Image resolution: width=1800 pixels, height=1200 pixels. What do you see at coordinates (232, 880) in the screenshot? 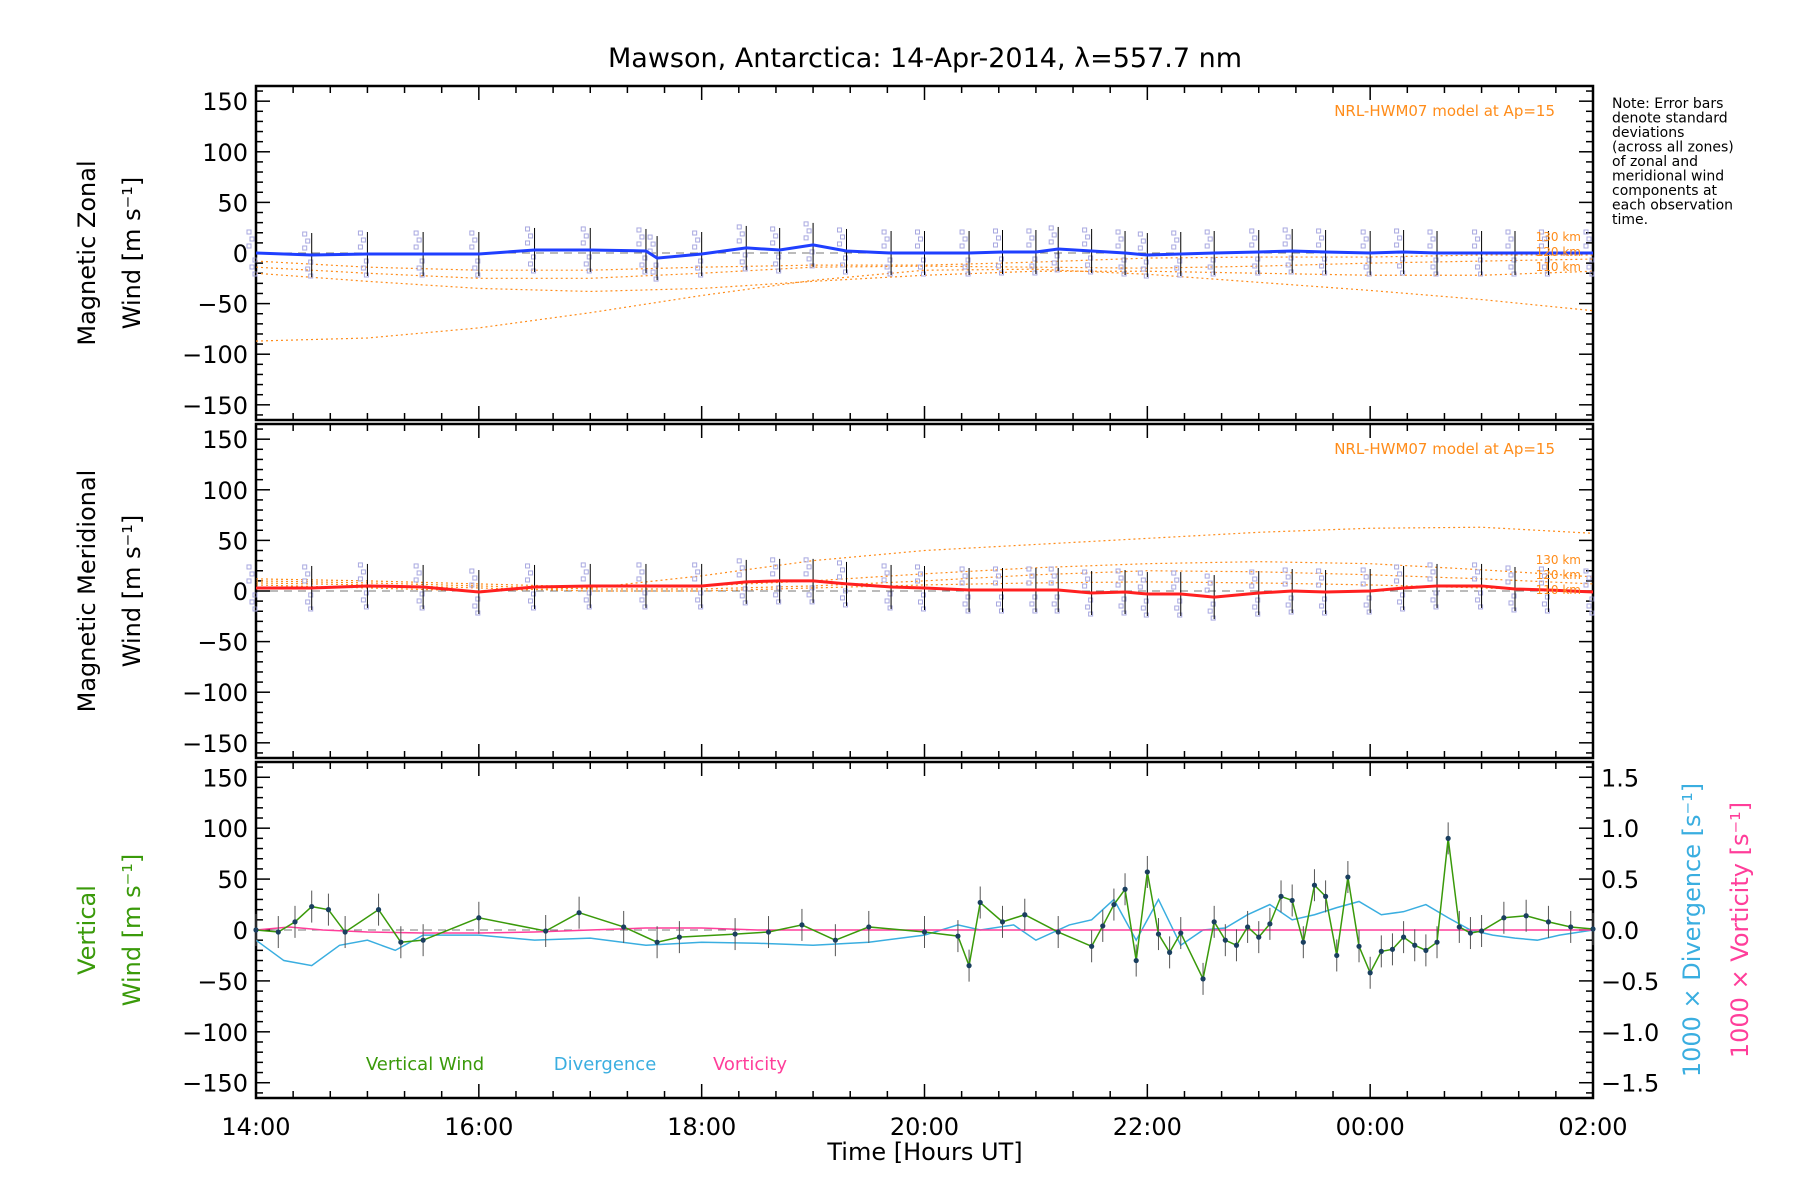
I see `y-tick-label: 50` at bounding box center [232, 880].